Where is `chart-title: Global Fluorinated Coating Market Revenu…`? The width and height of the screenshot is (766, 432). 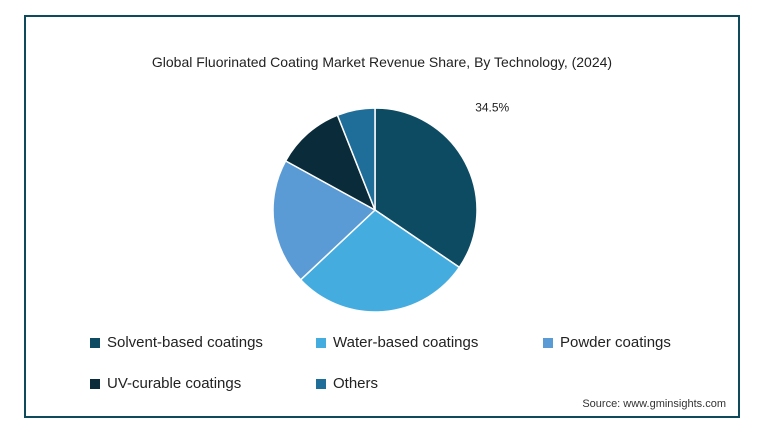
chart-title: Global Fluorinated Coating Market Revenu… is located at coordinates (382, 62).